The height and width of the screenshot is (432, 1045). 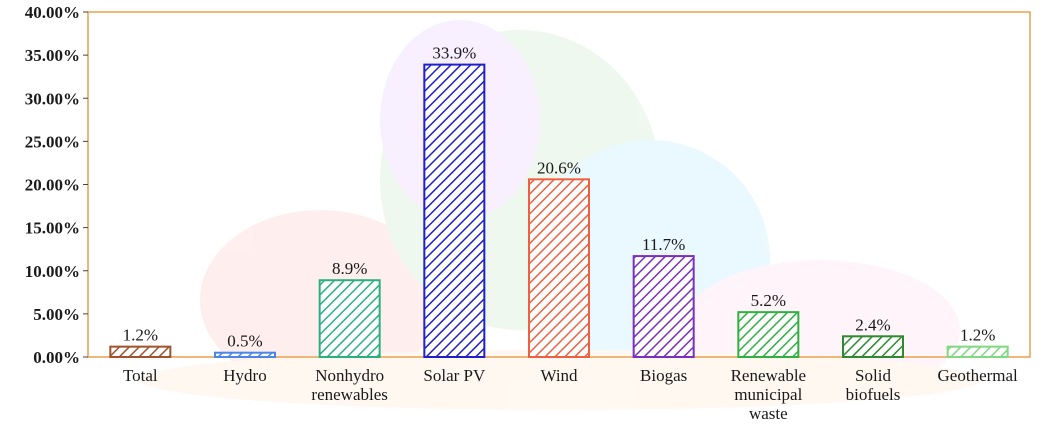 What do you see at coordinates (559, 375) in the screenshot?
I see `x-tick-label: Wind` at bounding box center [559, 375].